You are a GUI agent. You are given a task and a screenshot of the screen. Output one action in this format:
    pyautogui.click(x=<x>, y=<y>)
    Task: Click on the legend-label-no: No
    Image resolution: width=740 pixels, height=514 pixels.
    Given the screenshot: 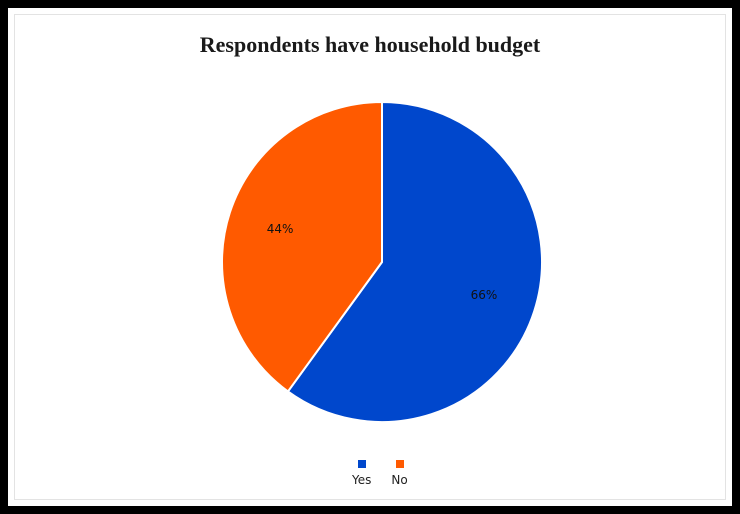 What is the action you would take?
    pyautogui.click(x=399, y=480)
    